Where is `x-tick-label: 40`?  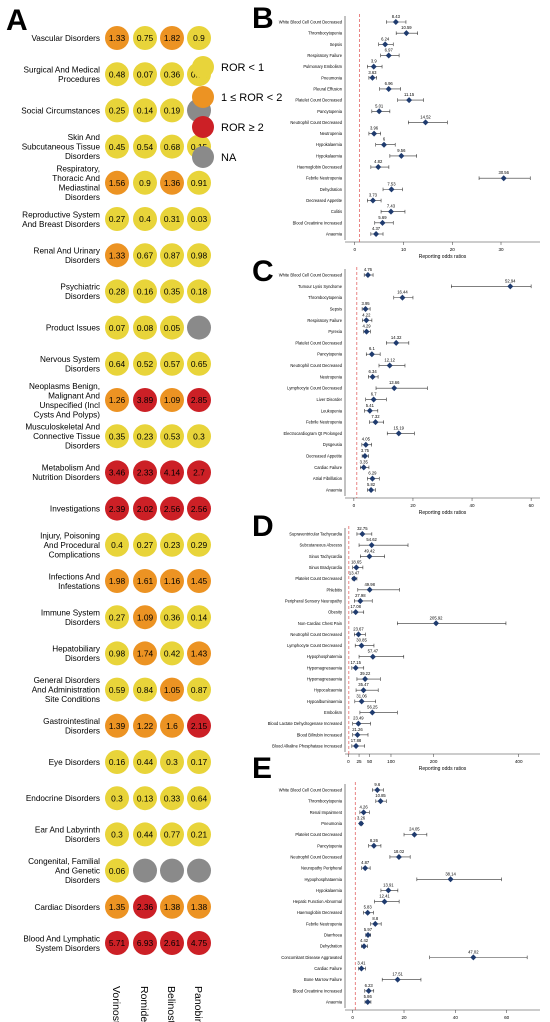
x-tick-label: 40 is located at coordinates (456, 1017).